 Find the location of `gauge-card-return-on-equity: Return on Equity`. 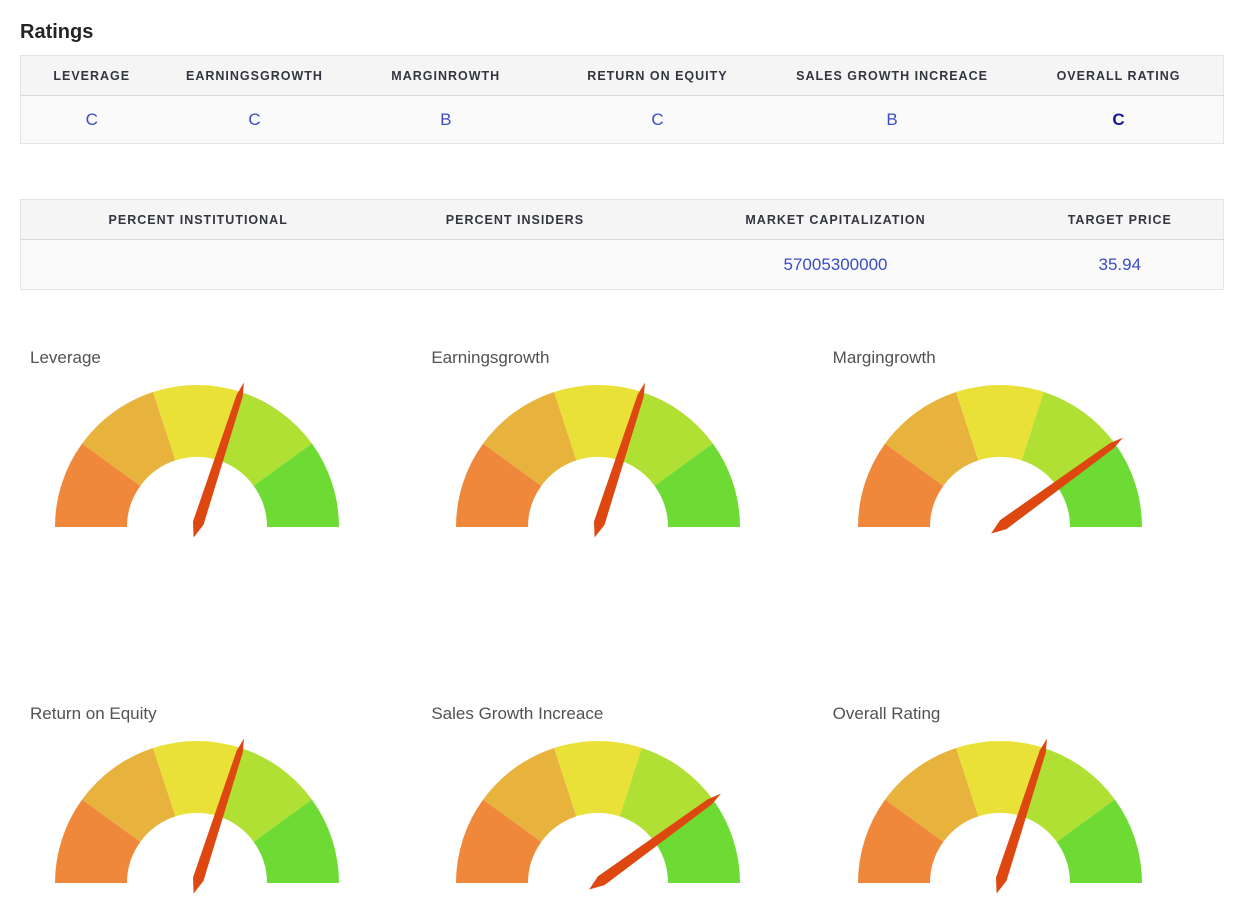

gauge-card-return-on-equity: Return on Equity is located at coordinates (220, 801).